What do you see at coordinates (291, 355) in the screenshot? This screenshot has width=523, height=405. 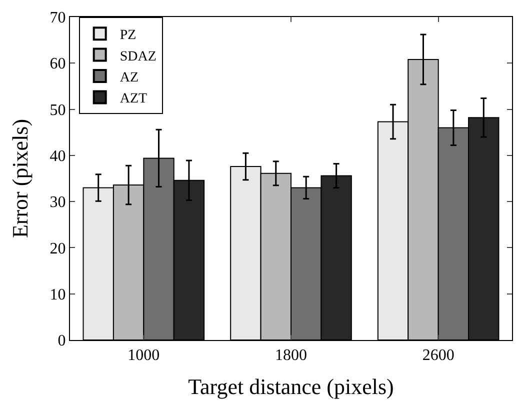 I see `x-tick-label: 1800` at bounding box center [291, 355].